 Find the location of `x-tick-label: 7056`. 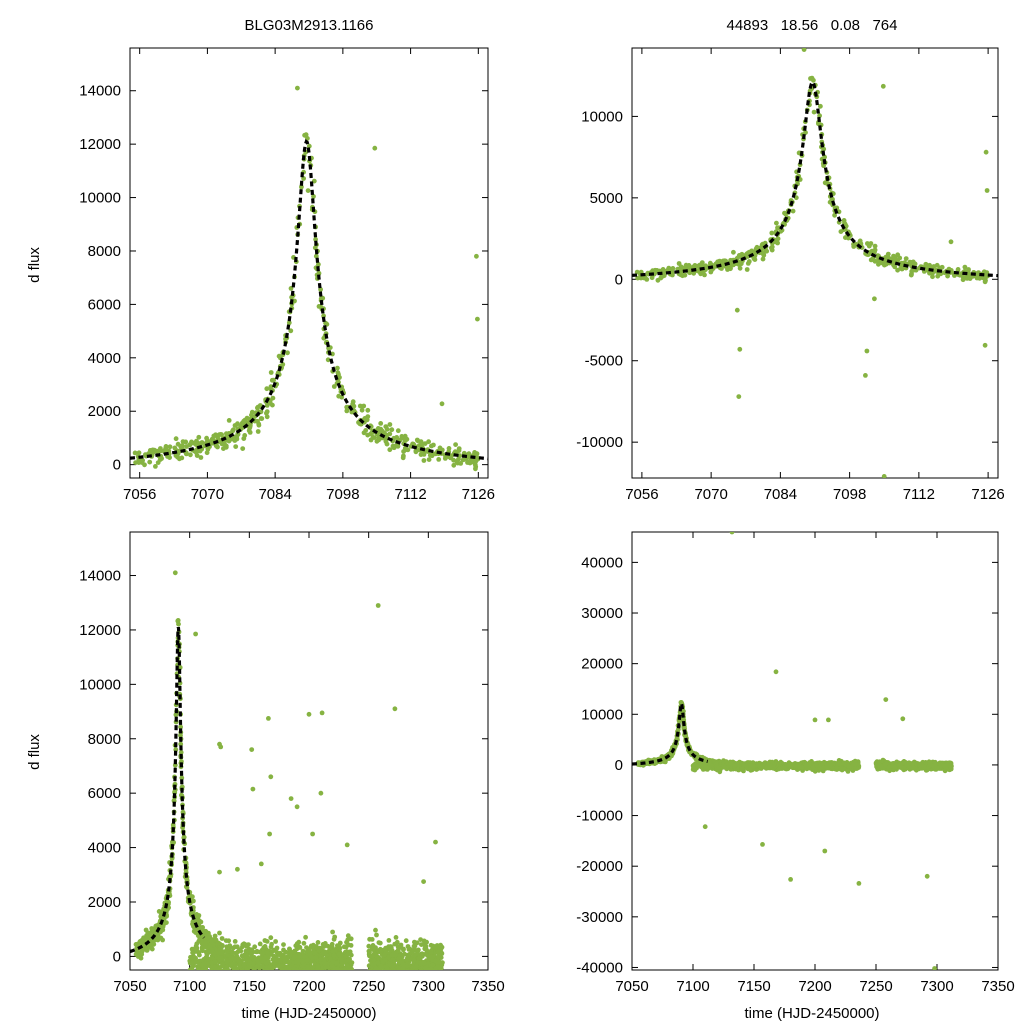

x-tick-label: 7056 is located at coordinates (641, 494).